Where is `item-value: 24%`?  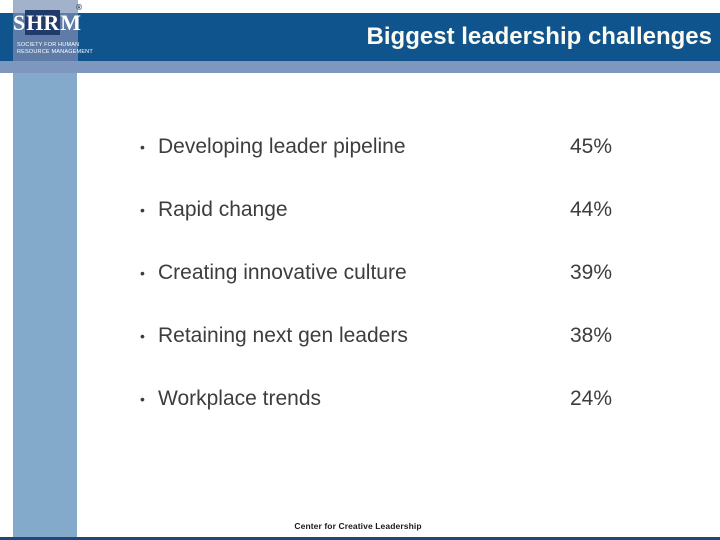
item-value: 24% is located at coordinates (590, 398).